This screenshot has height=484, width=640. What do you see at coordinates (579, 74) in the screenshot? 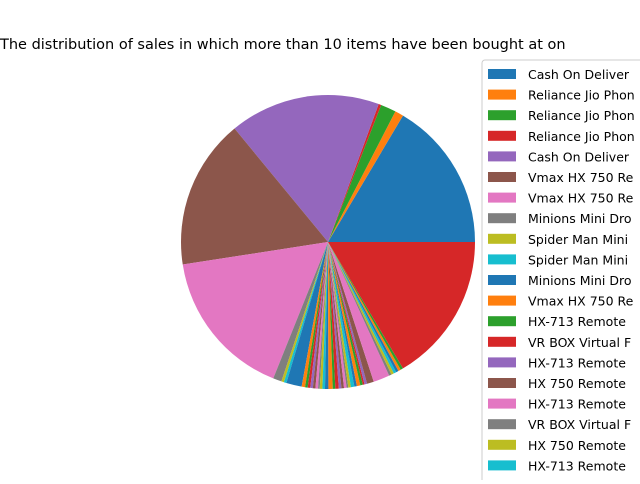
I see `legend-label-1: Cash On Deliver` at bounding box center [579, 74].